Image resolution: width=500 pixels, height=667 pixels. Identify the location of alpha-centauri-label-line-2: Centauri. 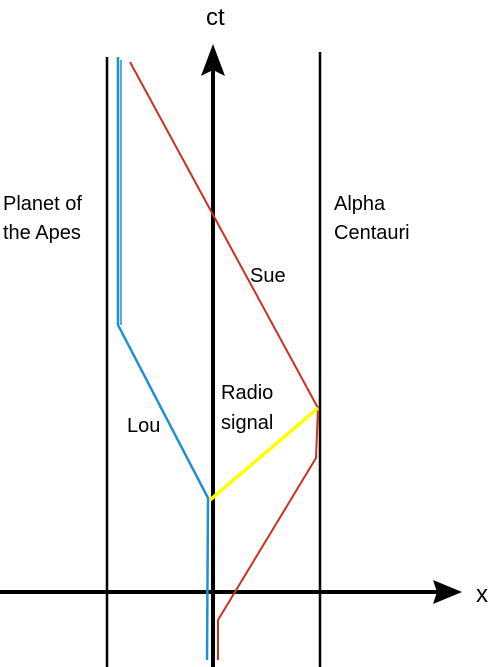
(372, 233).